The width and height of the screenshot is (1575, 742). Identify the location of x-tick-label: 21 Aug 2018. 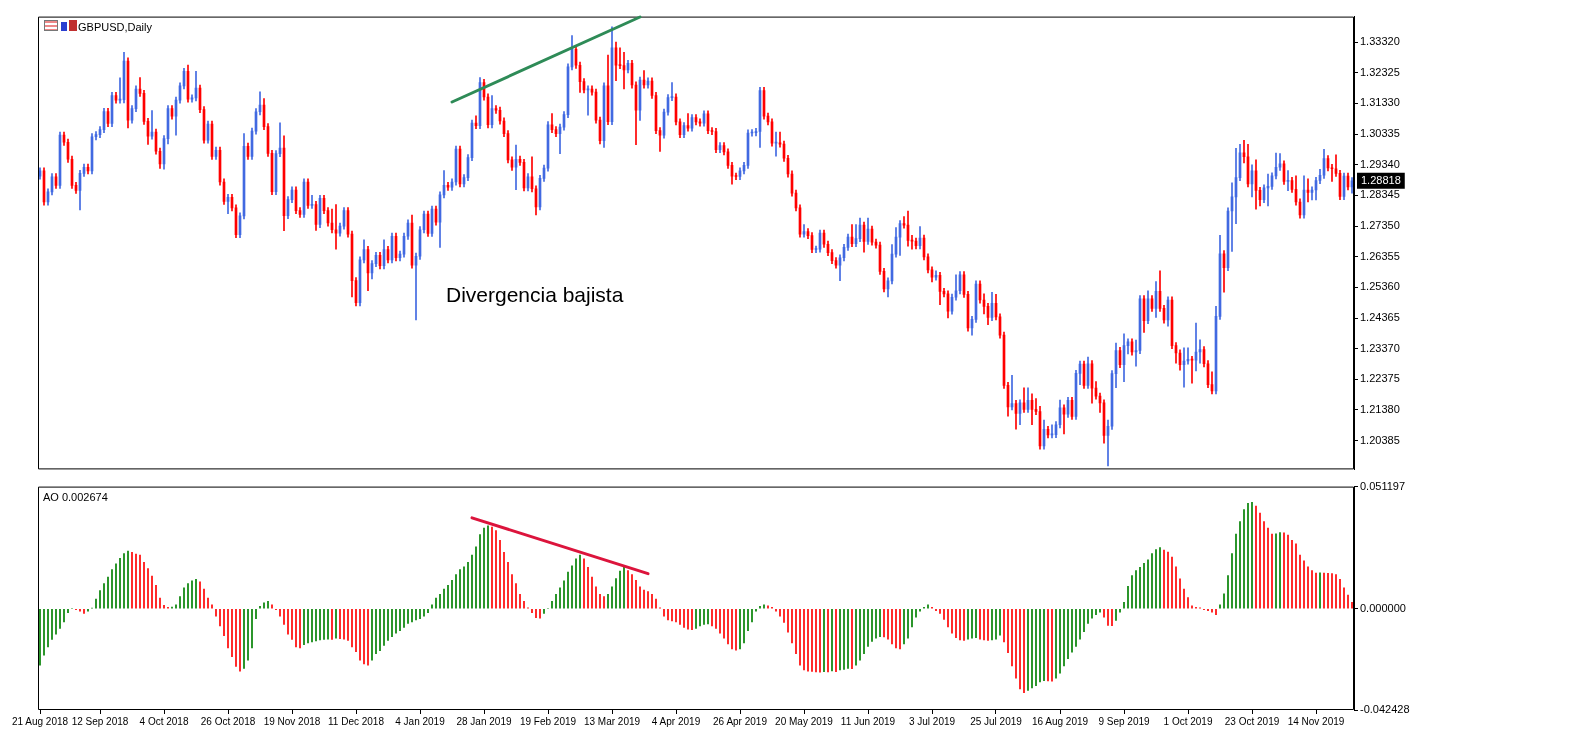
(40, 721).